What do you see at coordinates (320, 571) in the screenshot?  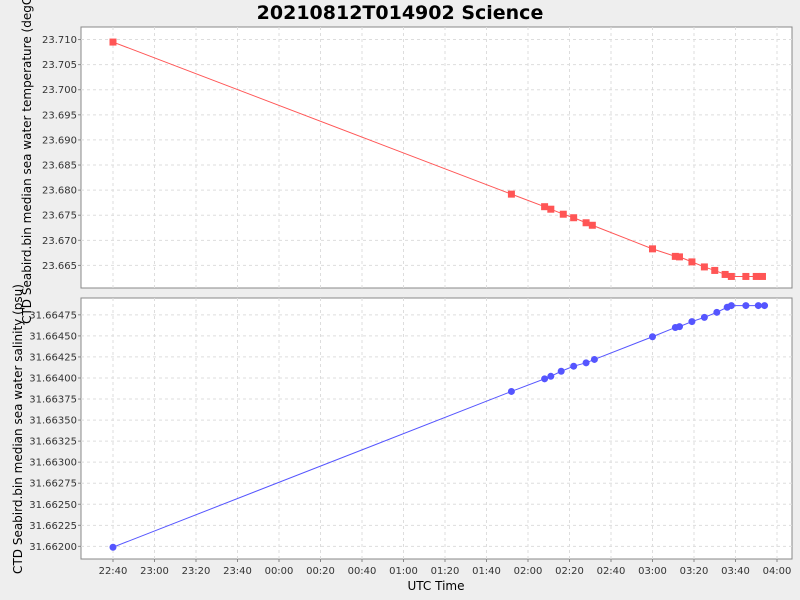 I see `x-tick-label: 00:20` at bounding box center [320, 571].